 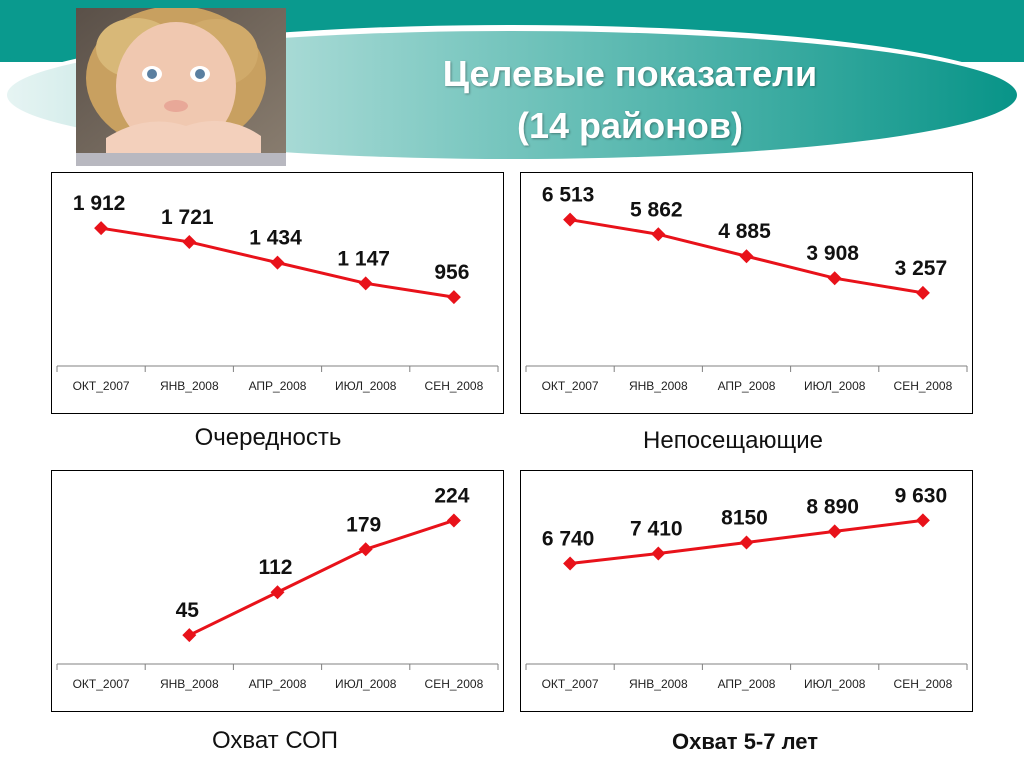 What do you see at coordinates (744, 231) in the screenshot?
I see `data-label: 4 885` at bounding box center [744, 231].